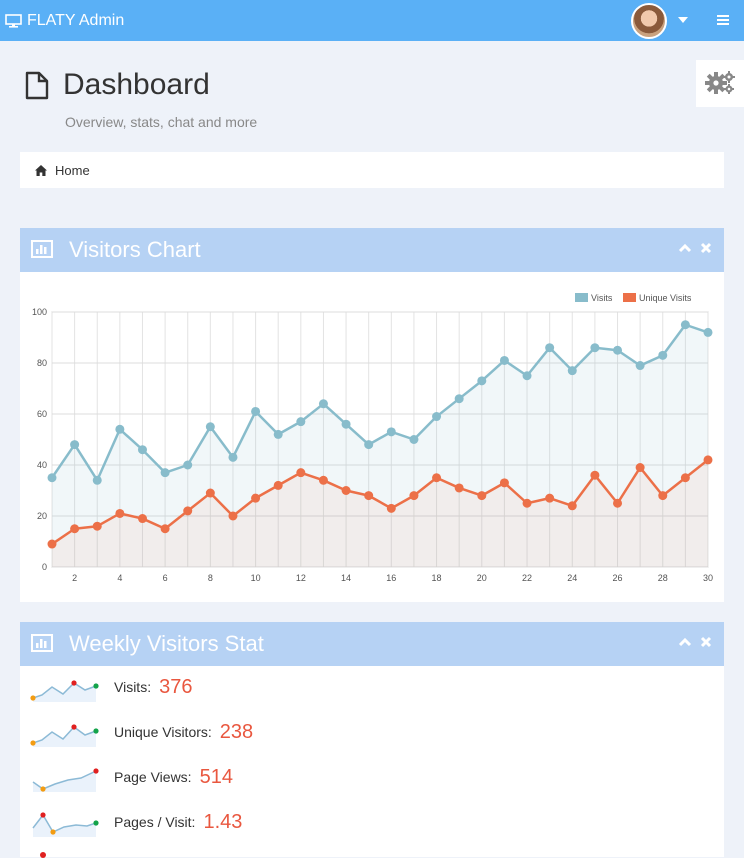  Describe the element at coordinates (166, 643) in the screenshot. I see `weekly-stats-title: Weekly Visitors Stat` at that location.